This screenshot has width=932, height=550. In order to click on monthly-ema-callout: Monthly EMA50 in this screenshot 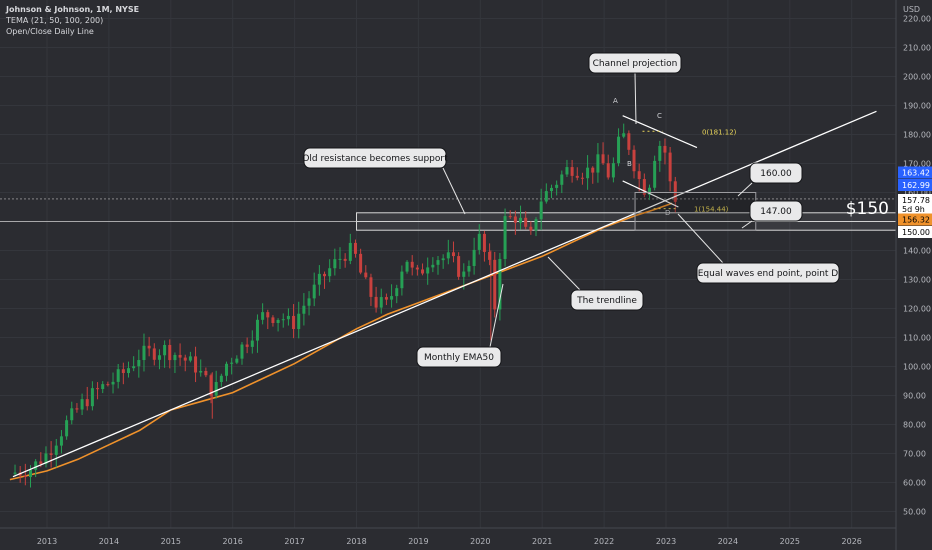, I will do `click(460, 325)`.